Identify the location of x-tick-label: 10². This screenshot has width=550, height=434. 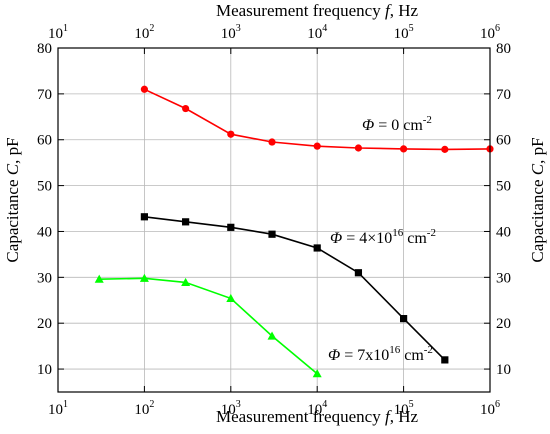
(144, 408).